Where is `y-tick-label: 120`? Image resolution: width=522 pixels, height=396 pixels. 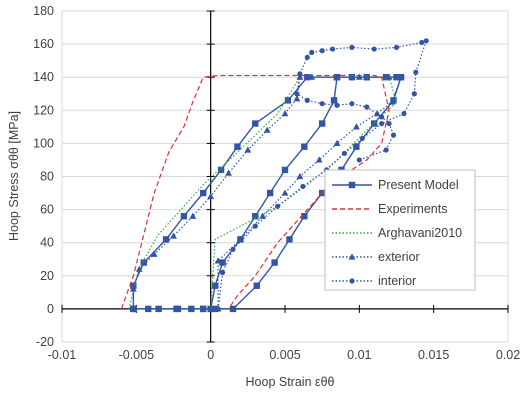
y-tick-label: 120 is located at coordinates (43, 110).